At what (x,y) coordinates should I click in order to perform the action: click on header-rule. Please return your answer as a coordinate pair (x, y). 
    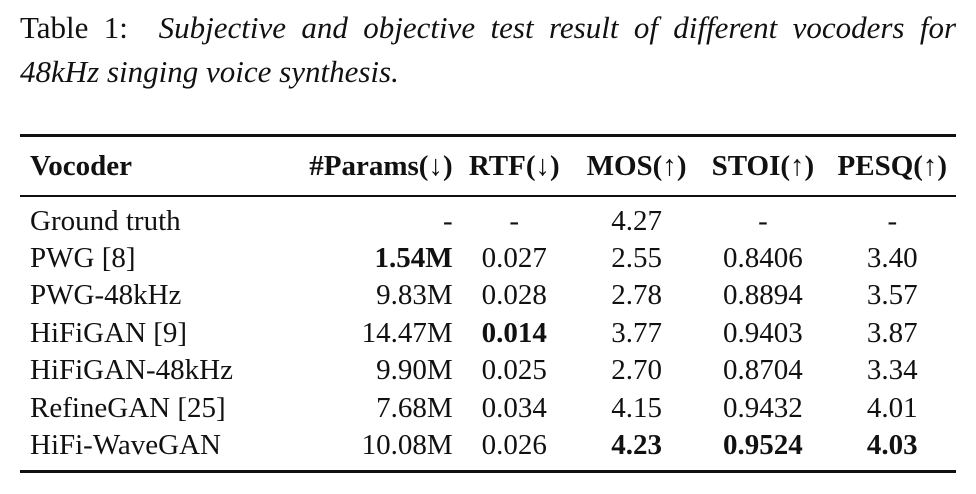
    Looking at the image, I should click on (488, 196).